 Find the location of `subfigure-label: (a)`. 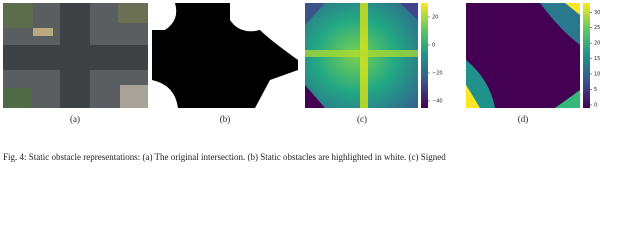

subfigure-label: (a) is located at coordinates (75, 119).